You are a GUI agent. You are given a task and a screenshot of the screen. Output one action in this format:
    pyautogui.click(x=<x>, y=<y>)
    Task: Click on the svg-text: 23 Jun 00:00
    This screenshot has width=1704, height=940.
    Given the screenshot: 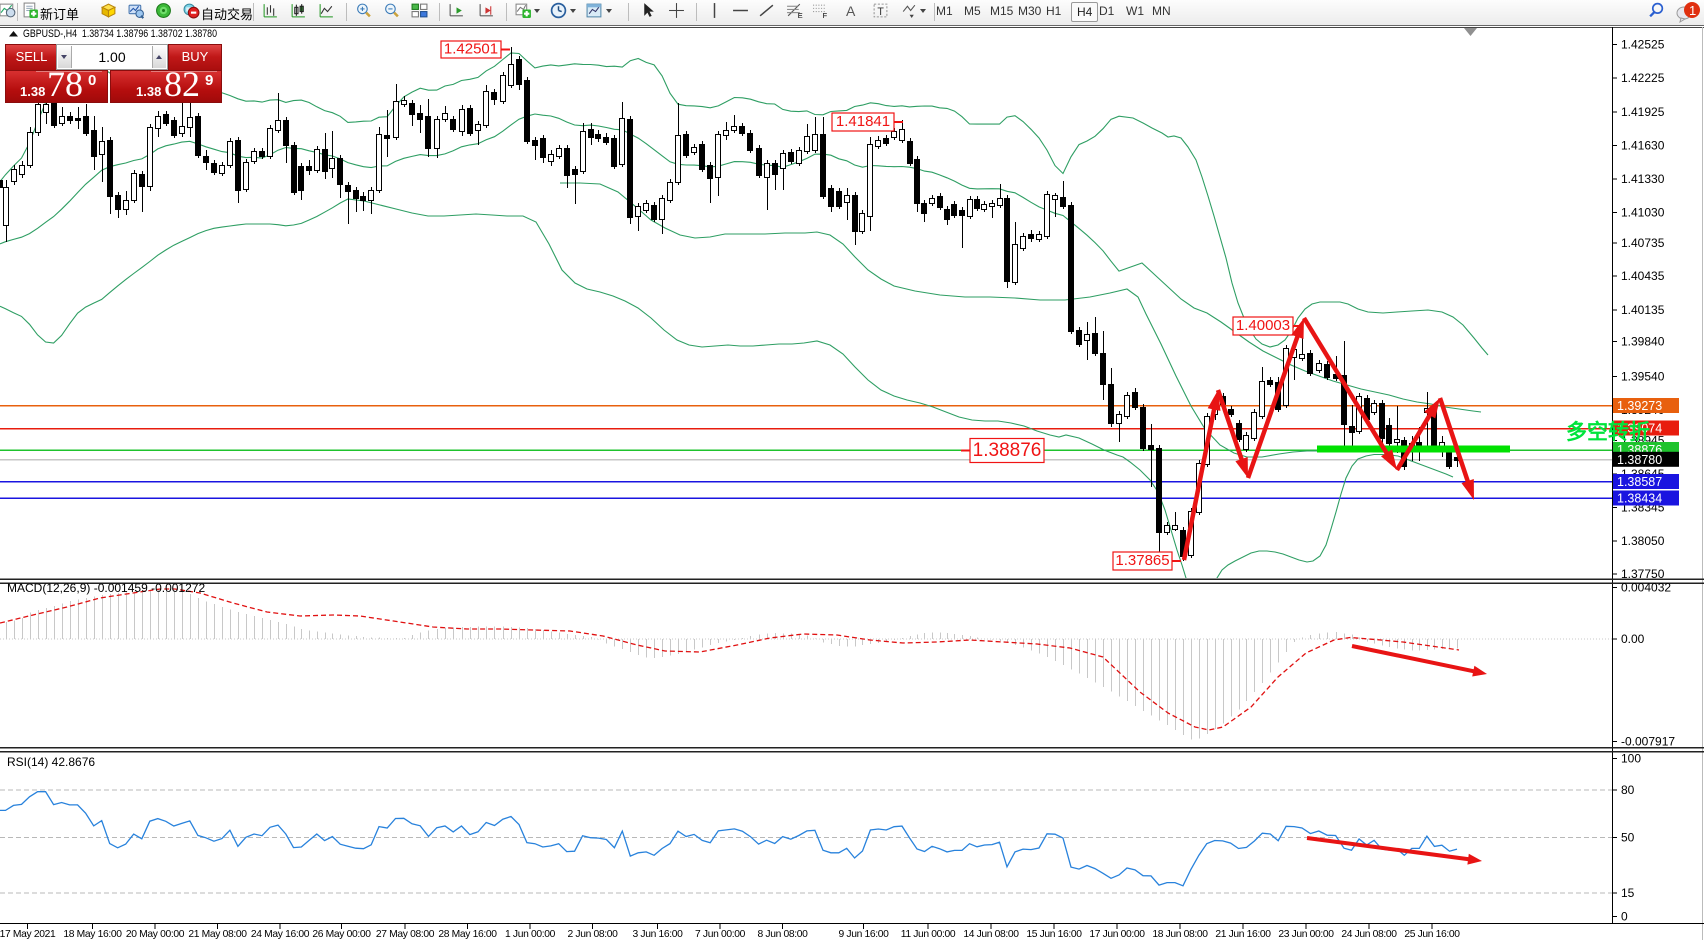 What is the action you would take?
    pyautogui.click(x=1306, y=934)
    